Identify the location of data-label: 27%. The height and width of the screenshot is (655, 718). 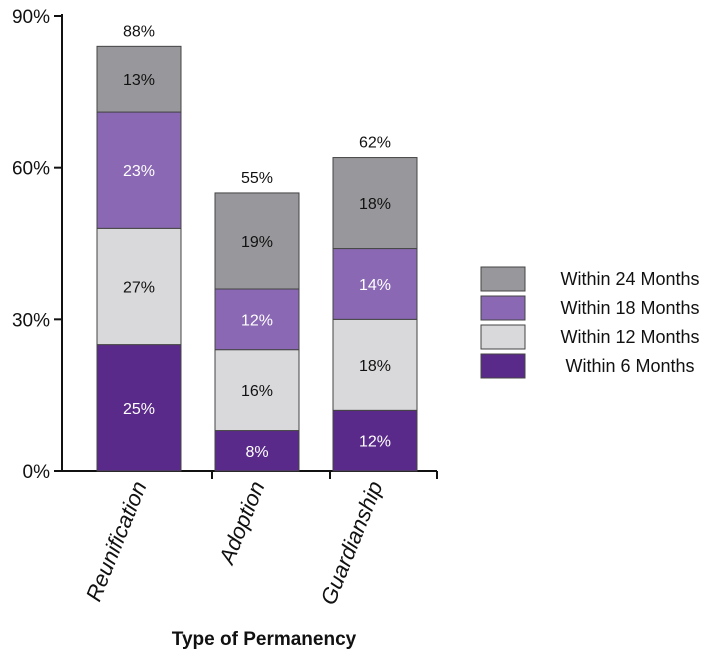
(139, 287).